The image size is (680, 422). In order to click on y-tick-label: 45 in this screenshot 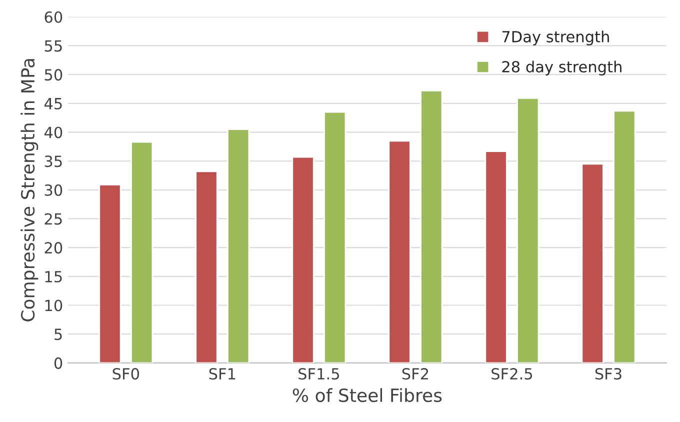, I will do `click(53, 104)`.